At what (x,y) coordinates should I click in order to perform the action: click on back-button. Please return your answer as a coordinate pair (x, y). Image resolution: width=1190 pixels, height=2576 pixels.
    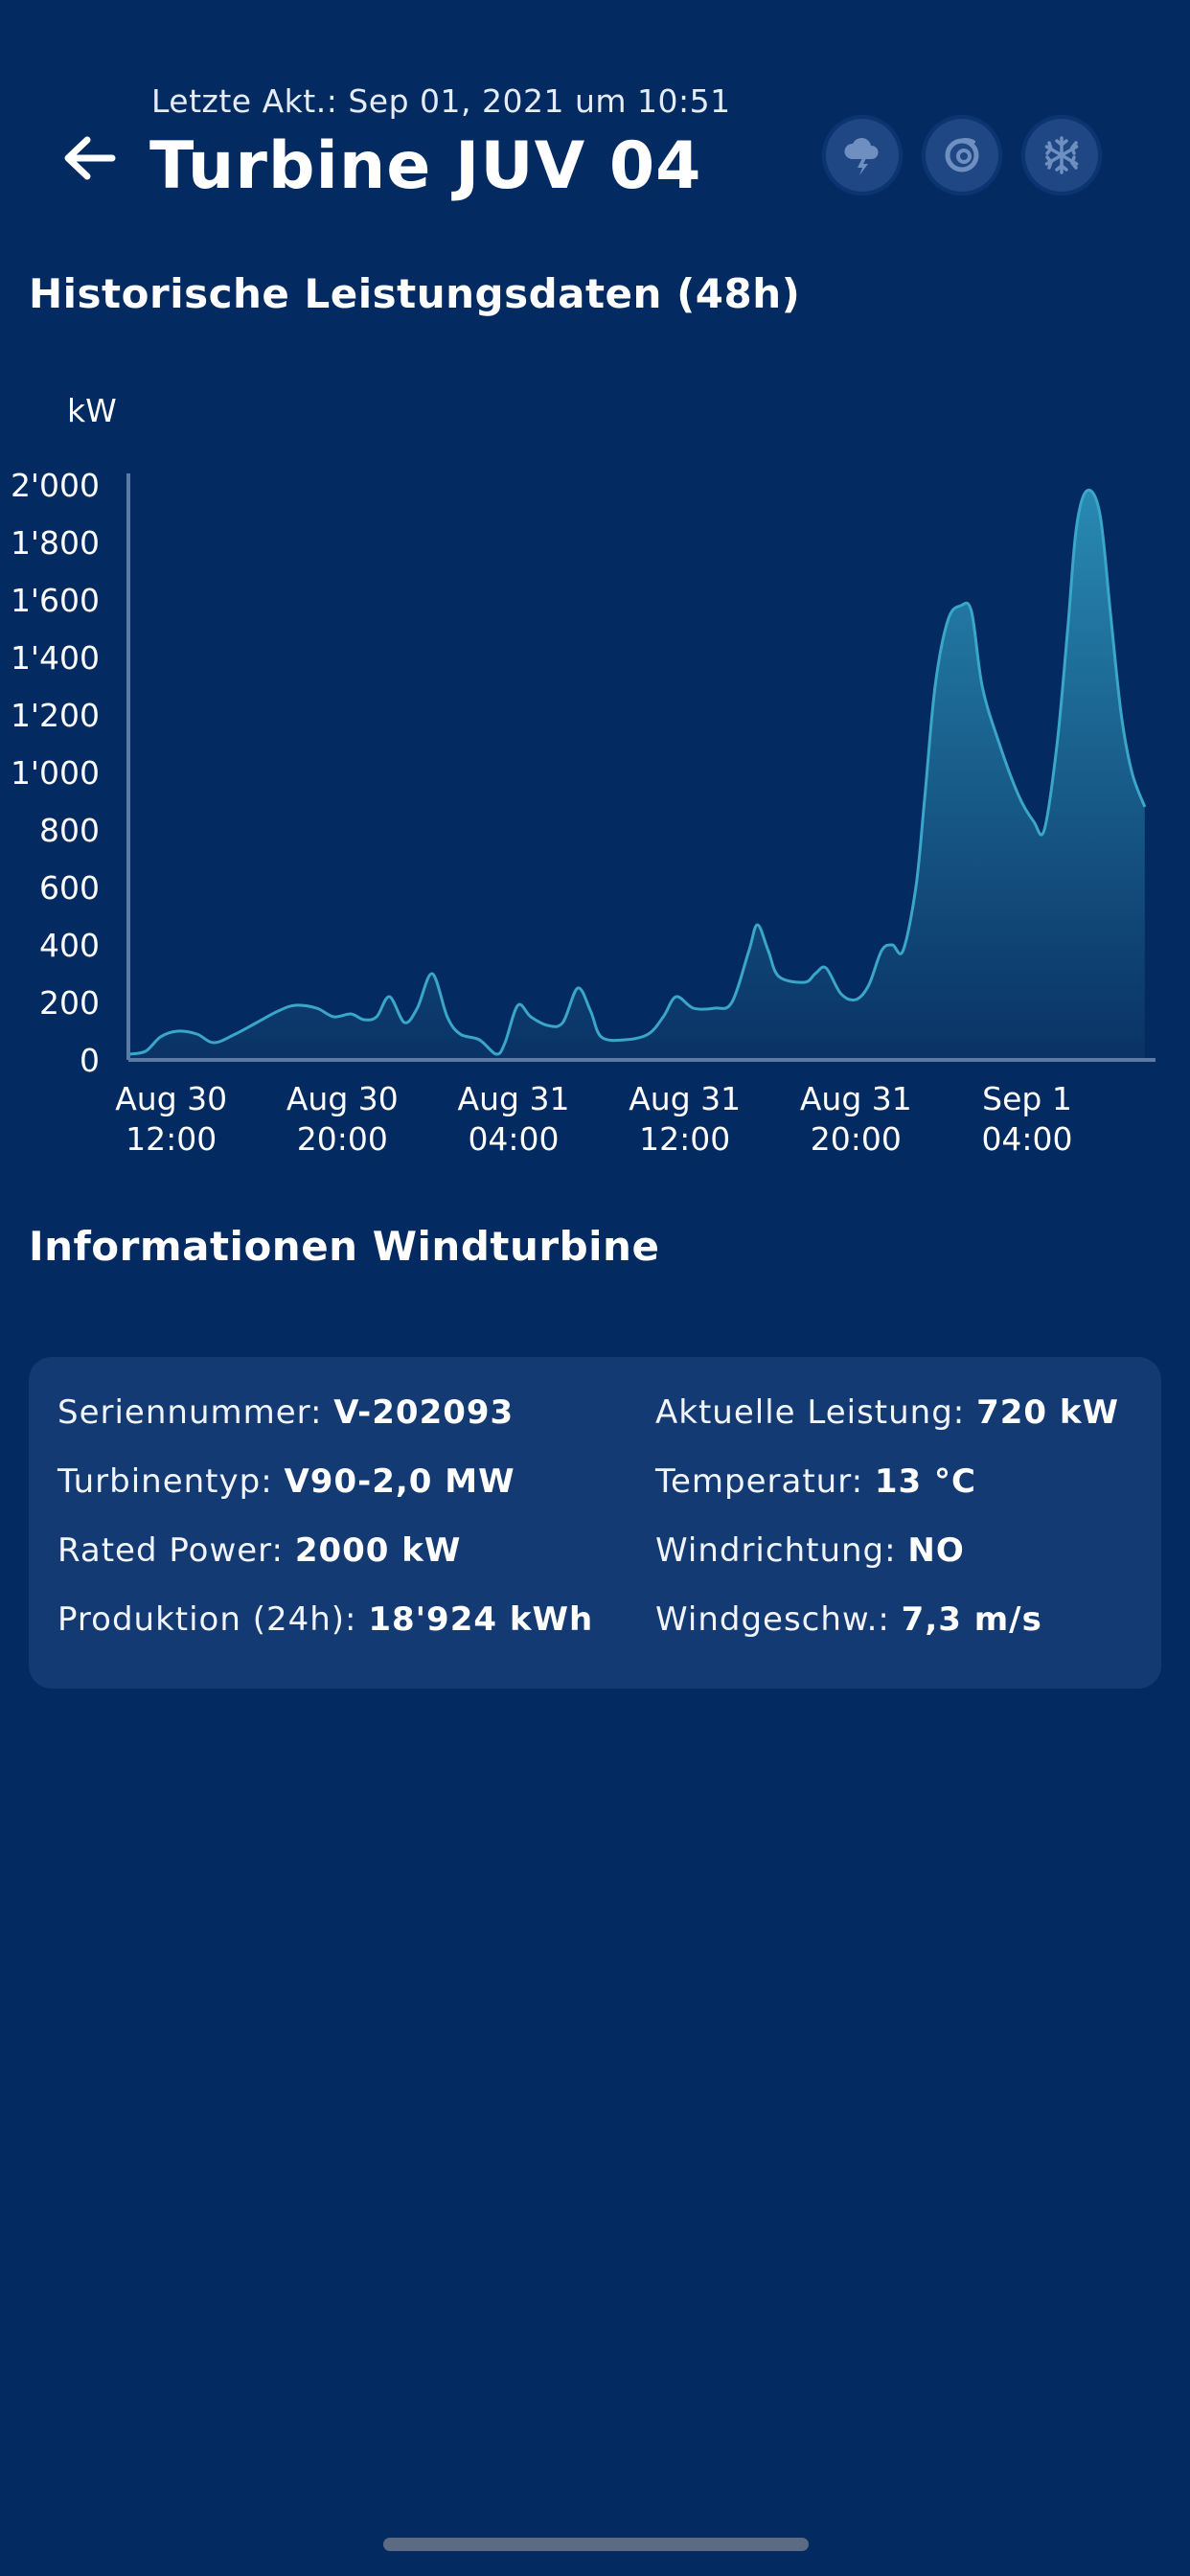
    Looking at the image, I should click on (89, 158).